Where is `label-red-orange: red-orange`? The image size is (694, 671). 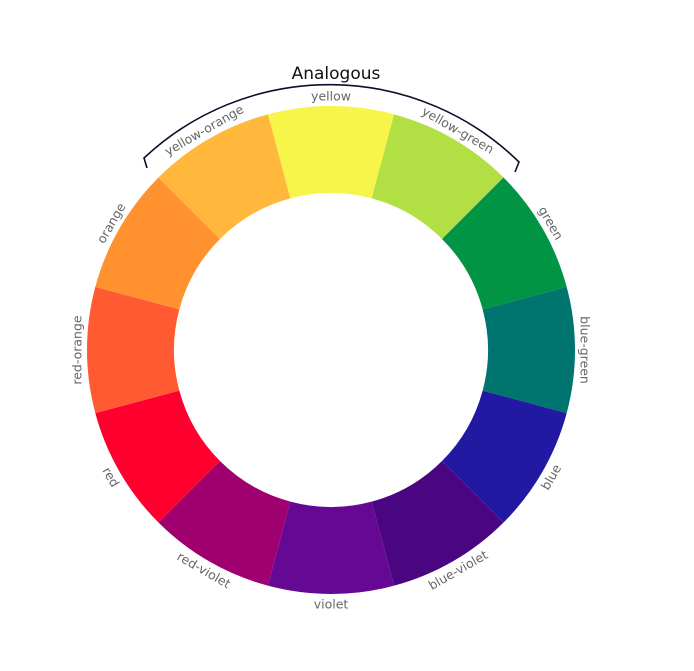
label-red-orange: red-orange is located at coordinates (77, 350).